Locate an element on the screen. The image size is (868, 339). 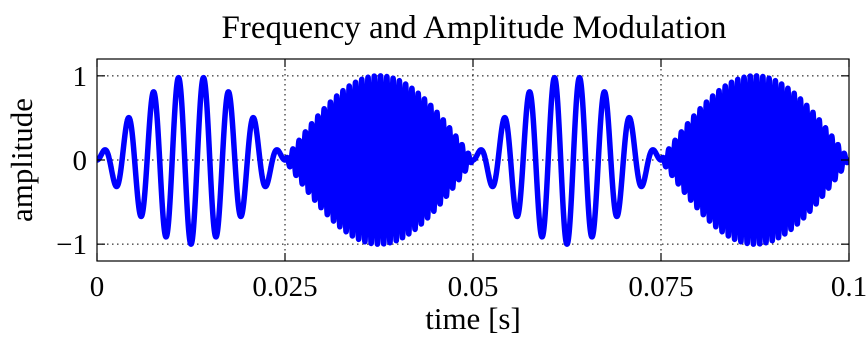
chart-title: Frequency and Amplitude Modulation is located at coordinates (473, 28).